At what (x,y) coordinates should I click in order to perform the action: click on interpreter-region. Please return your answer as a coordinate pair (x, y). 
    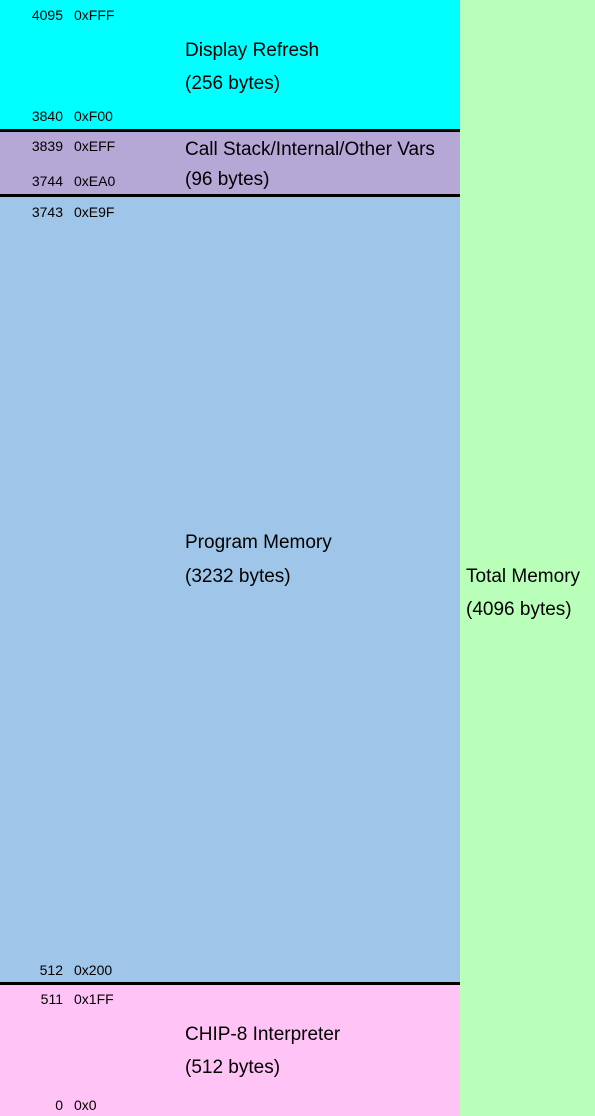
    Looking at the image, I should click on (230, 1050).